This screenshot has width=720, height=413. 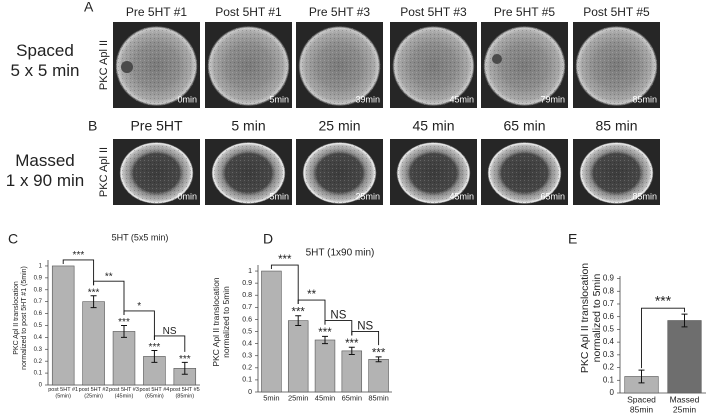 I want to click on x-tick-label: 85min, so click(x=378, y=398).